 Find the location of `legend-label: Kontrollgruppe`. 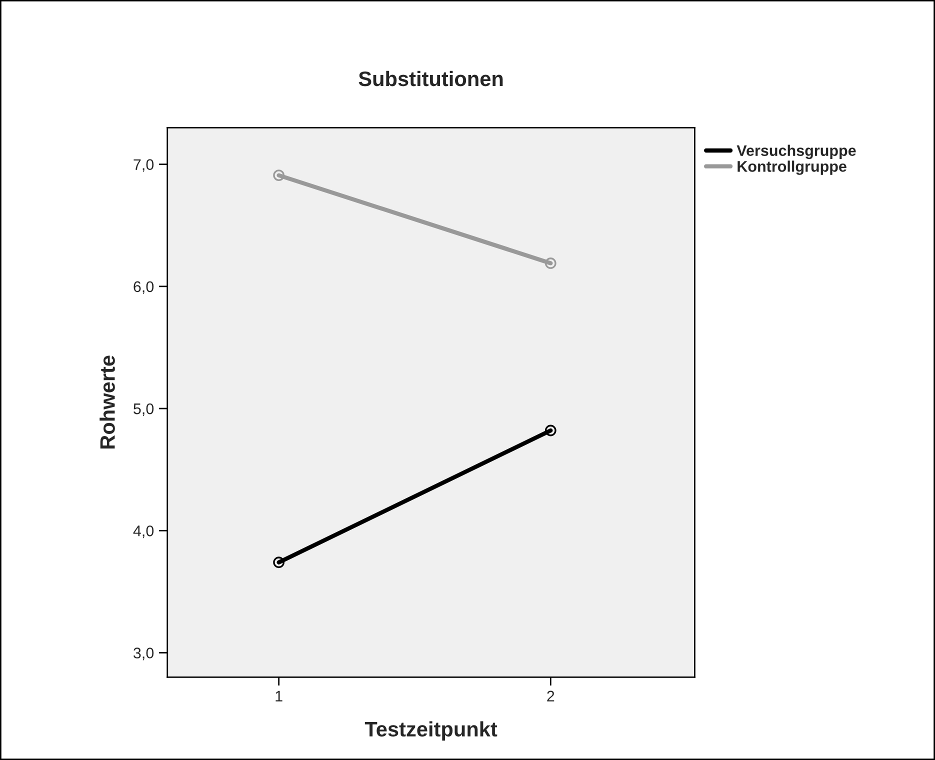

legend-label: Kontrollgruppe is located at coordinates (792, 167).